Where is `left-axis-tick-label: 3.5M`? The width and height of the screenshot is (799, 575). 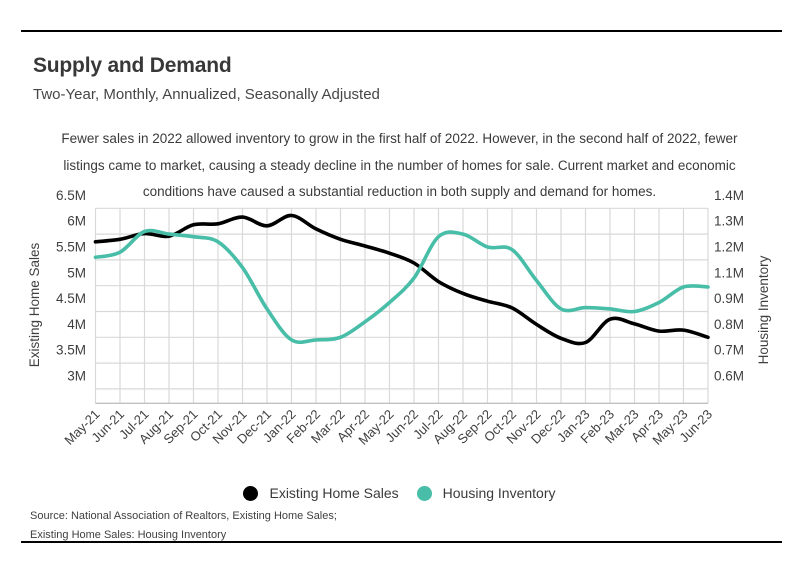
left-axis-tick-label: 3.5M is located at coordinates (71, 350).